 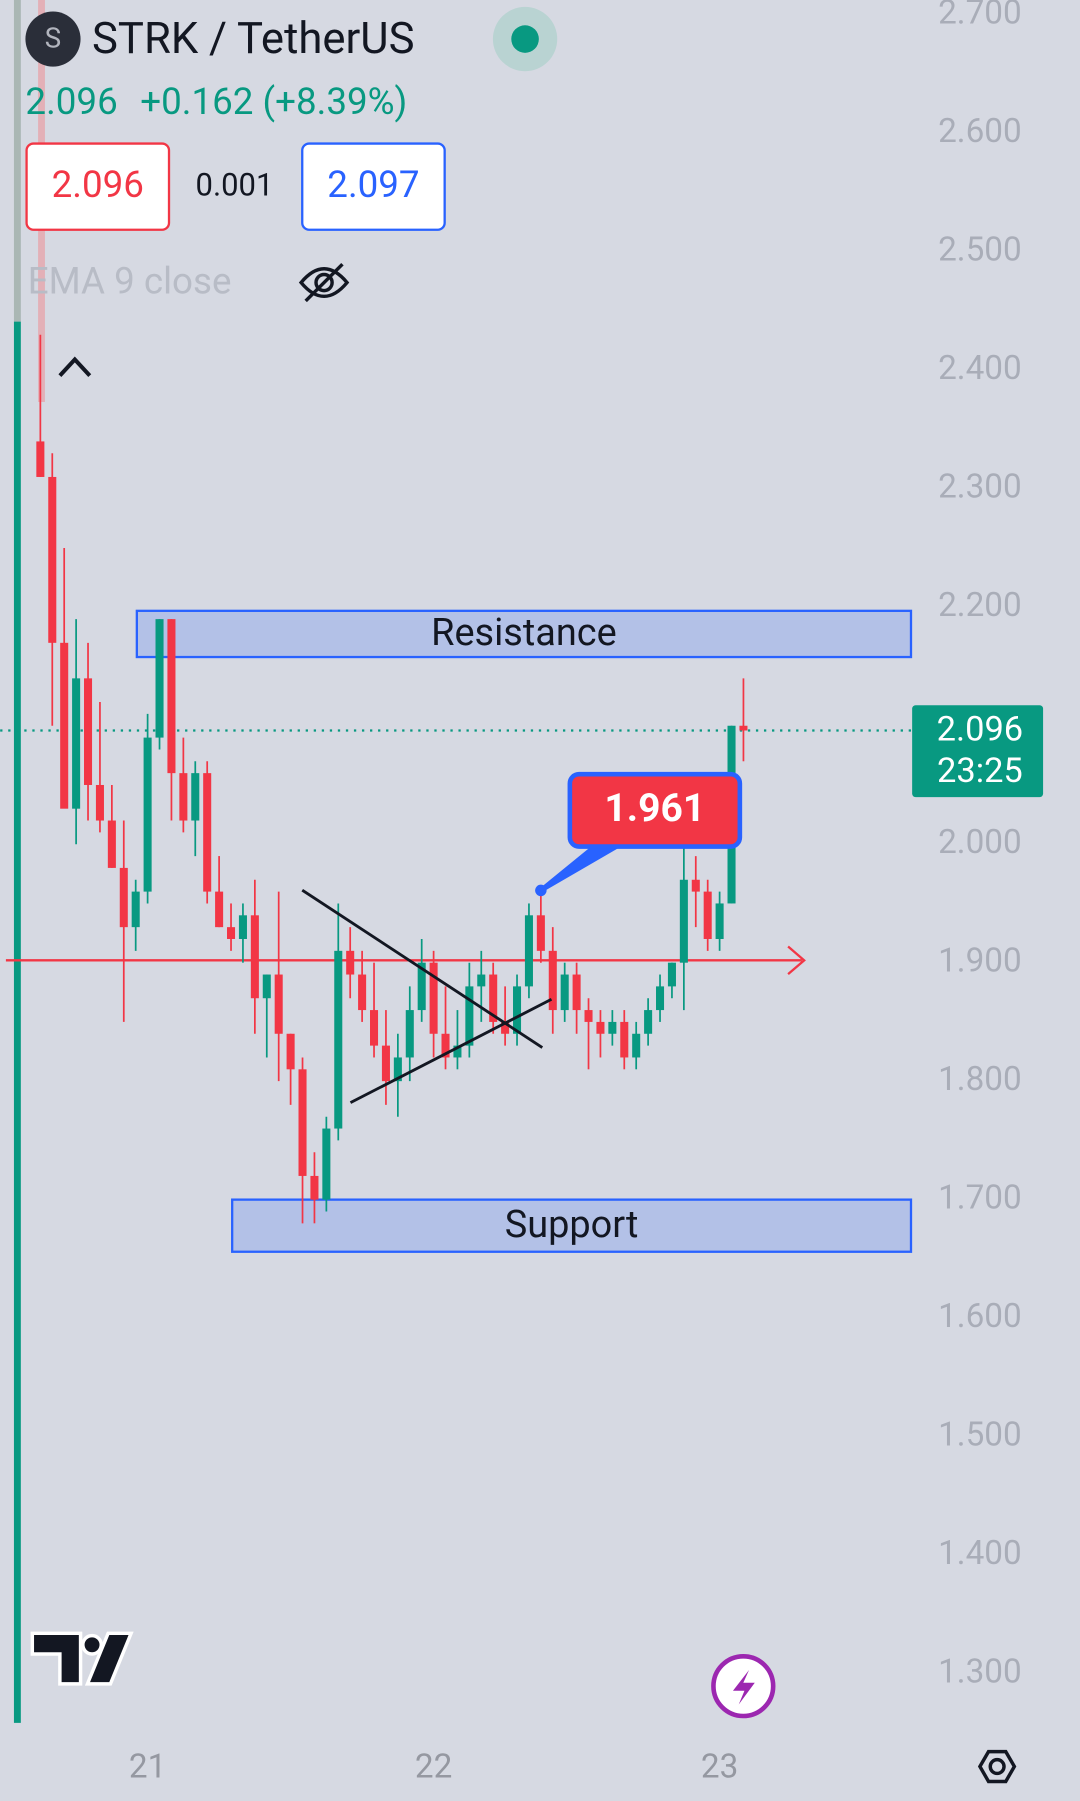 I want to click on last-price: 2.096, so click(x=71, y=101).